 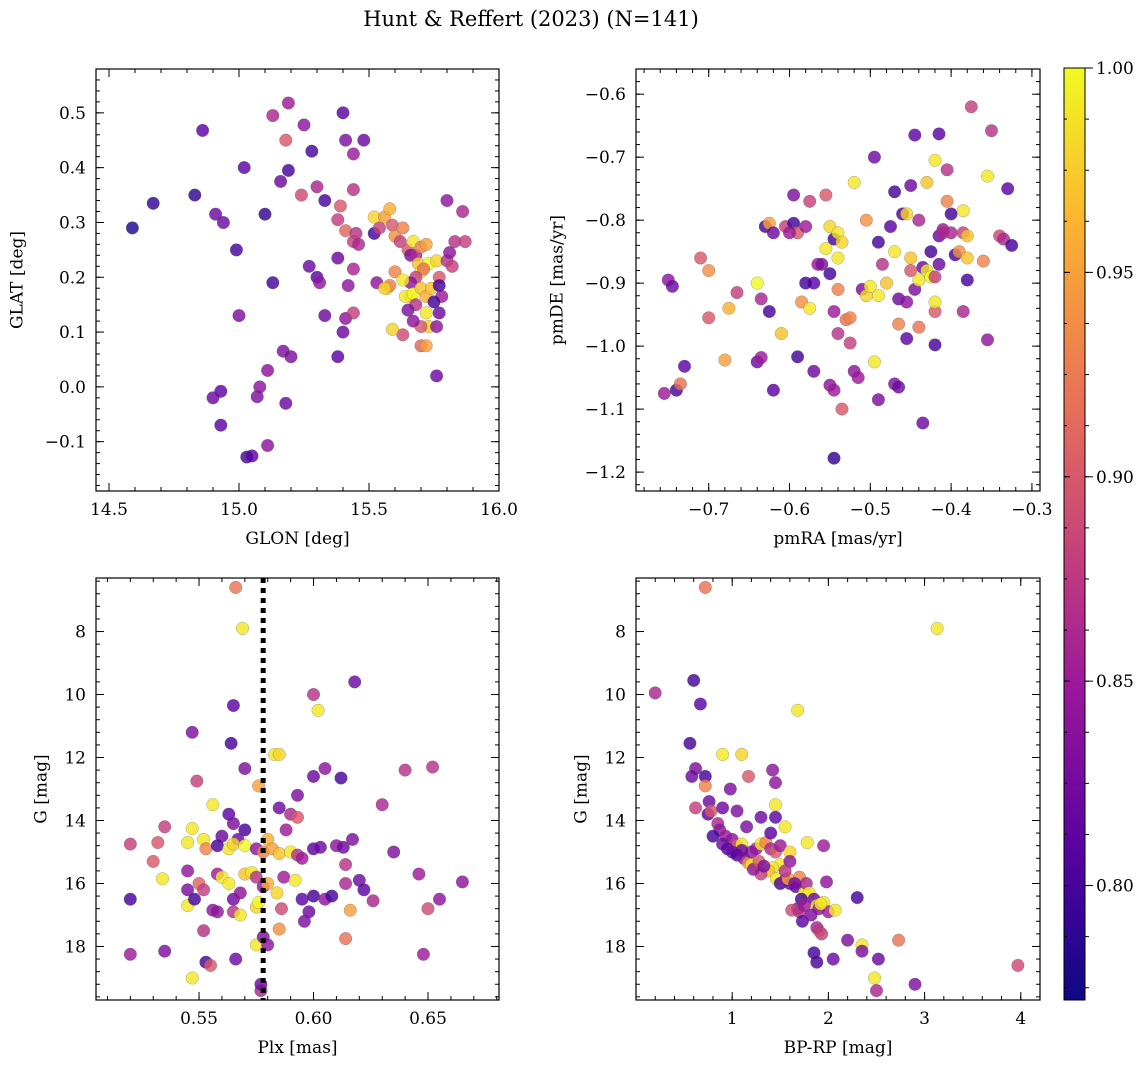 I want to click on y-tick-label: 8, so click(x=620, y=633).